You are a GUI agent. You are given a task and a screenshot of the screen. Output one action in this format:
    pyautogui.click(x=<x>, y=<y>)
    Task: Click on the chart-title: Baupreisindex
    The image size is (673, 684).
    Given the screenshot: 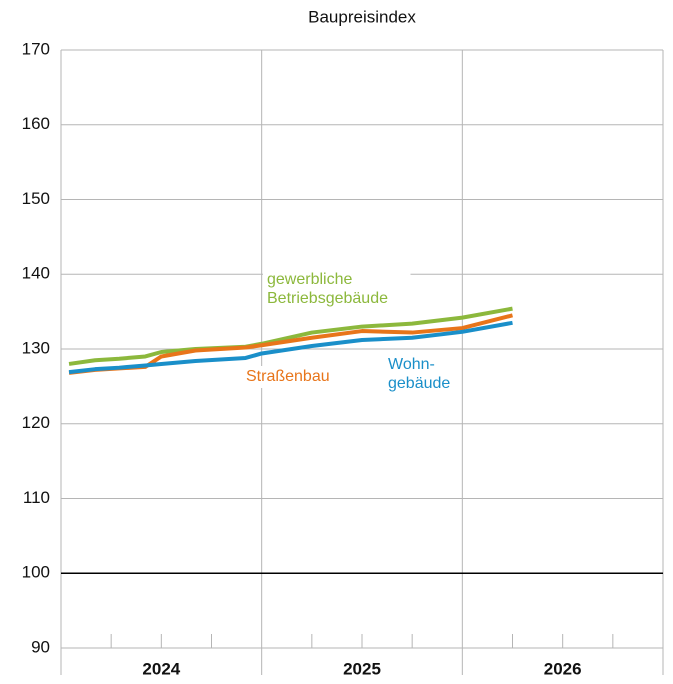 What is the action you would take?
    pyautogui.click(x=362, y=16)
    